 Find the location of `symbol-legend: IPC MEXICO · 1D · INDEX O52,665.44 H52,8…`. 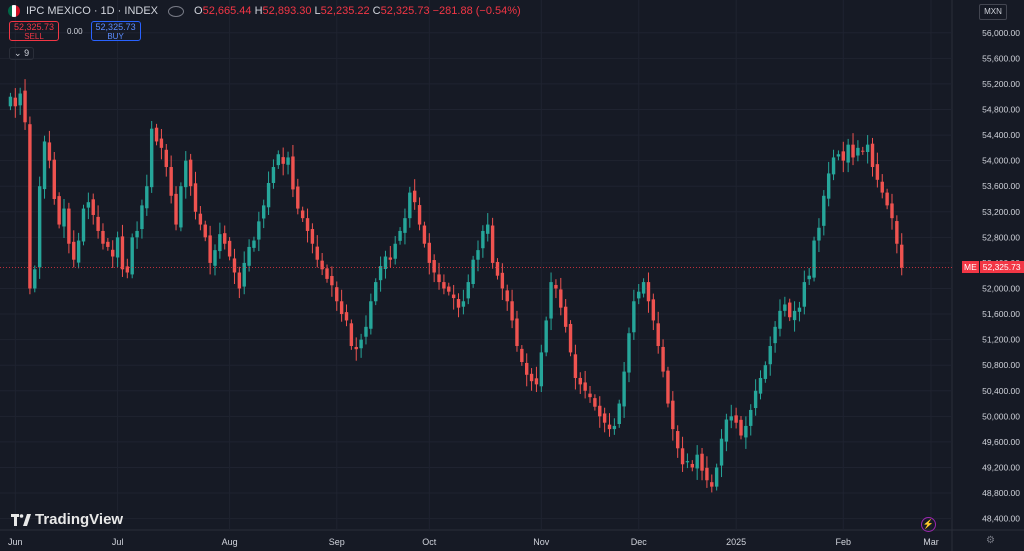

symbol-legend: IPC MEXICO · 1D · INDEX O52,665.44 H52,8… is located at coordinates (264, 11).